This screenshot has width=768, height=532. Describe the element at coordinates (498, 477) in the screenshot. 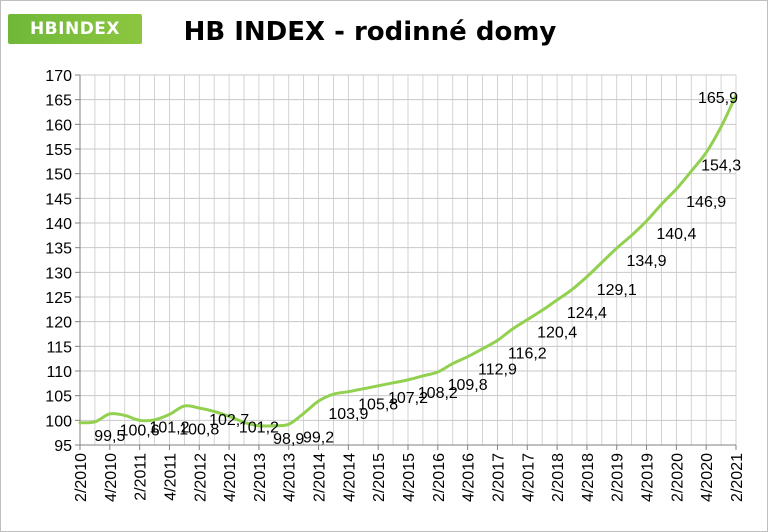

I see `x-tick-label: 2/2017` at that location.